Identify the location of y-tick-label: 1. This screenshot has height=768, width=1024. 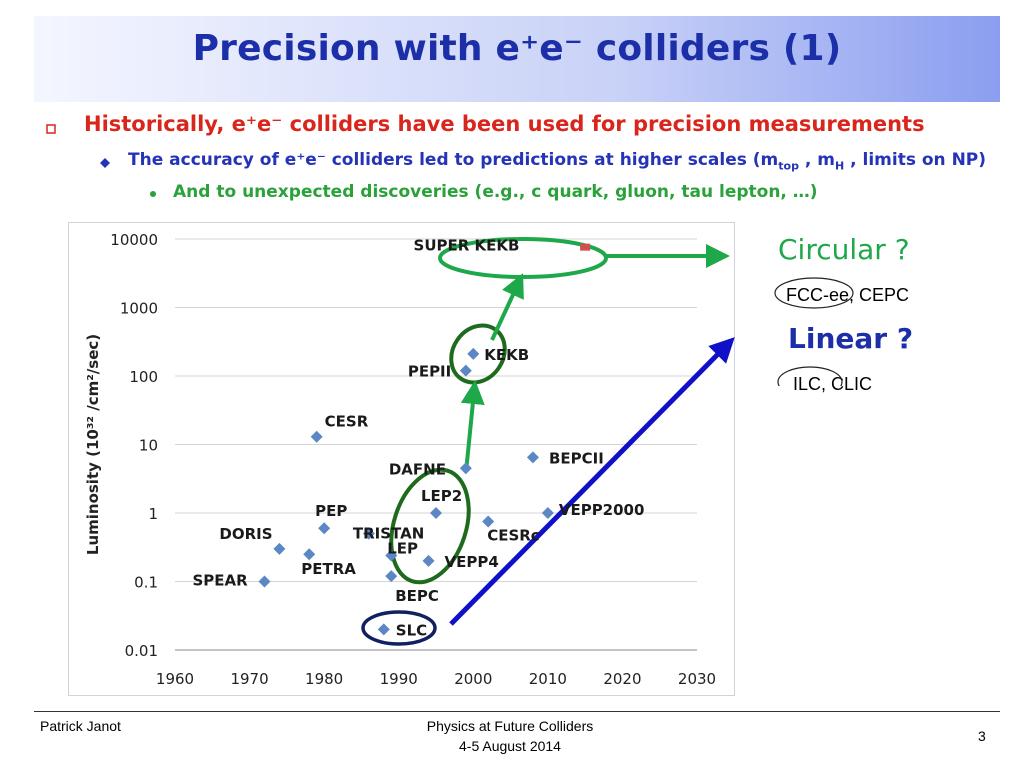
(153, 514).